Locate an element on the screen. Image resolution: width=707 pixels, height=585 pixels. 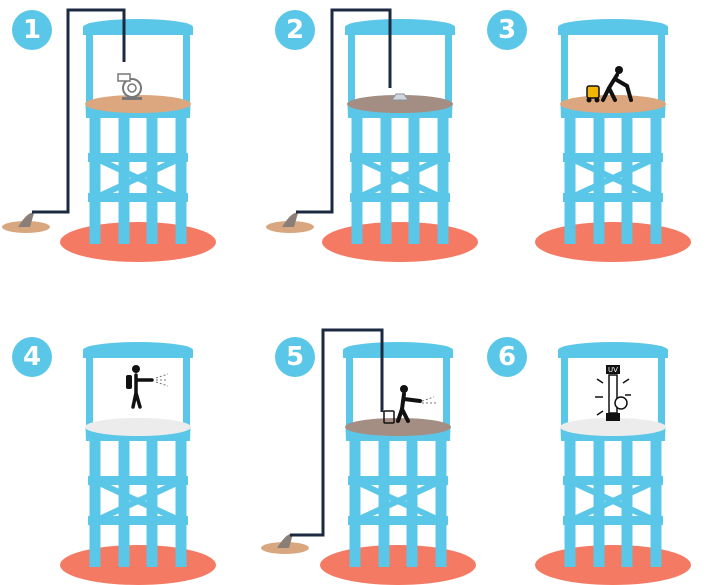
worker-spraying-icon is located at coordinates (147, 387).